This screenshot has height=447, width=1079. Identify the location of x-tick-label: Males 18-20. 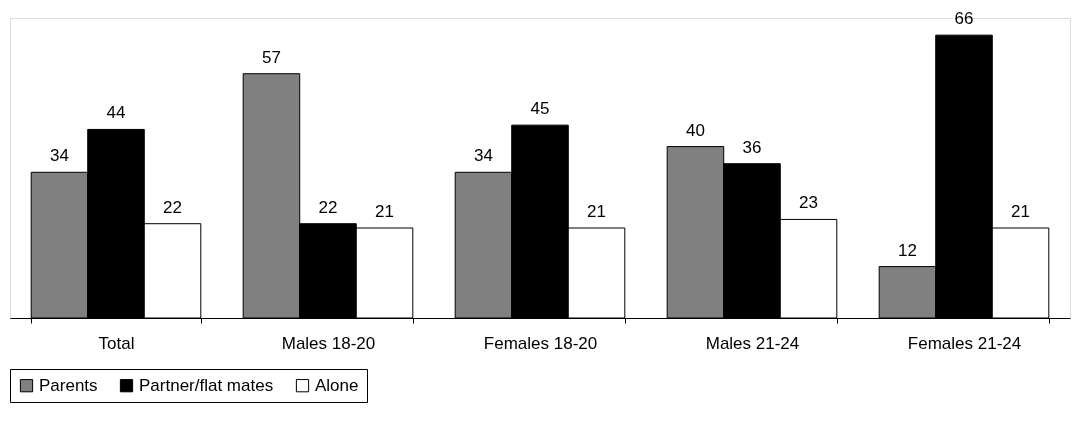
(328, 343).